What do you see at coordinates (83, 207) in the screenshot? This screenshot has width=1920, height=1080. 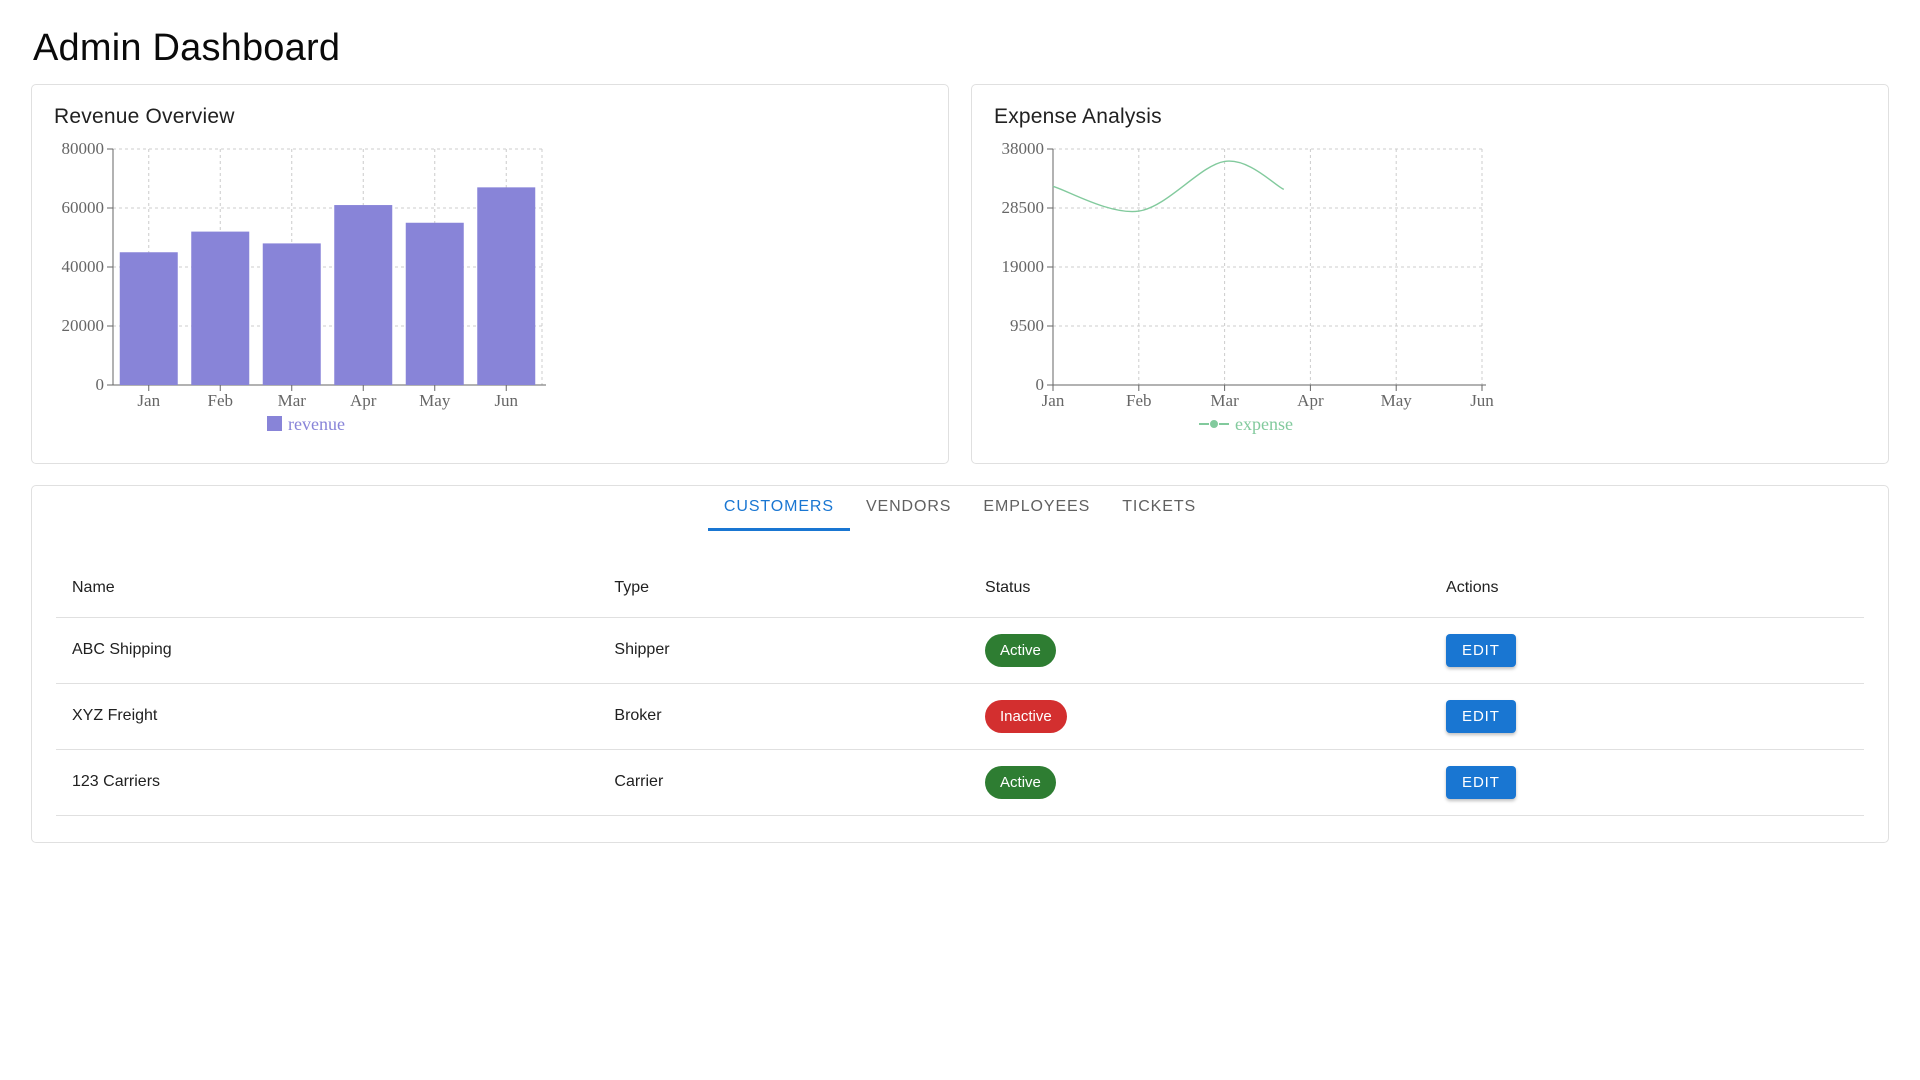 I see `svg-text: 60000` at bounding box center [83, 207].